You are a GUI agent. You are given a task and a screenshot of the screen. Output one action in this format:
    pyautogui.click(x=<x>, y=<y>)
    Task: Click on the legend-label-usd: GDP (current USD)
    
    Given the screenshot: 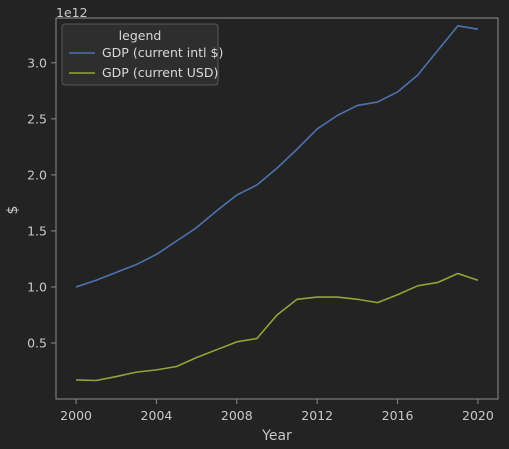 What is the action you would take?
    pyautogui.click(x=160, y=72)
    